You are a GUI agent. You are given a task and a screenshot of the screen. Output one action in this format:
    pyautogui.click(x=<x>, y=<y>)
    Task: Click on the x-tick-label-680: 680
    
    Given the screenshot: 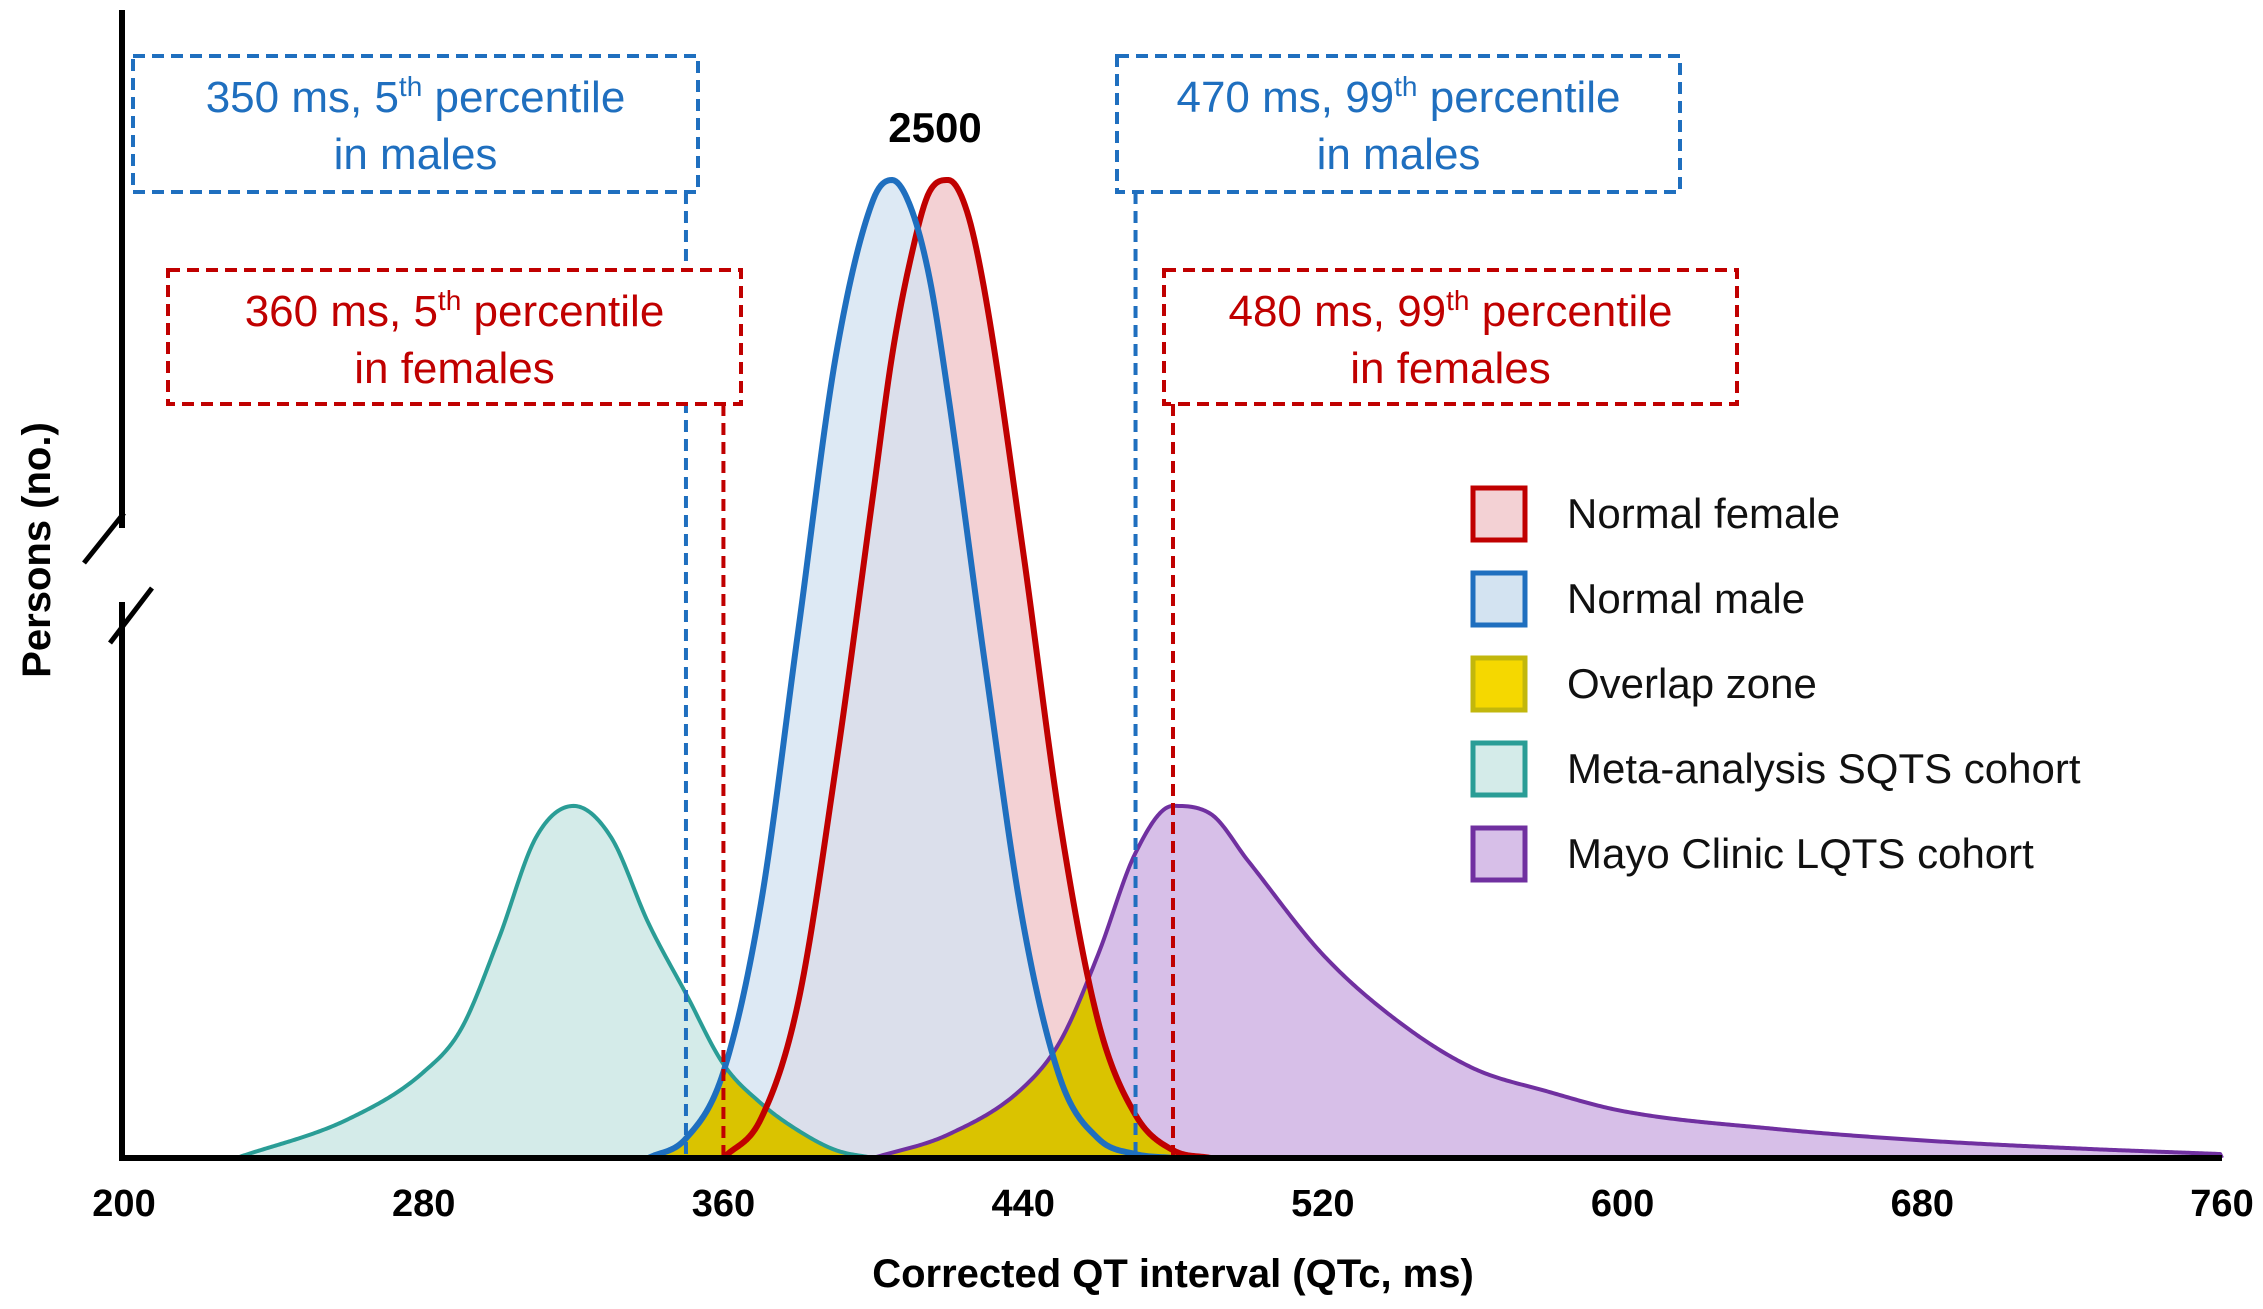 What is the action you would take?
    pyautogui.click(x=1922, y=1204)
    